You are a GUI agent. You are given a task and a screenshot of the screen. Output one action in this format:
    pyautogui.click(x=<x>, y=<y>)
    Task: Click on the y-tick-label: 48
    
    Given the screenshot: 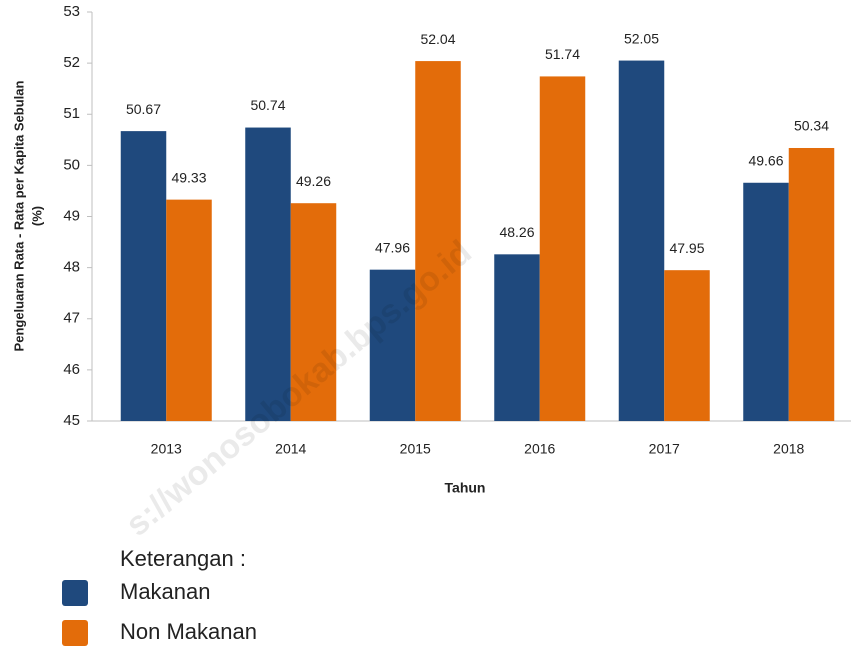 What is the action you would take?
    pyautogui.click(x=71, y=267)
    